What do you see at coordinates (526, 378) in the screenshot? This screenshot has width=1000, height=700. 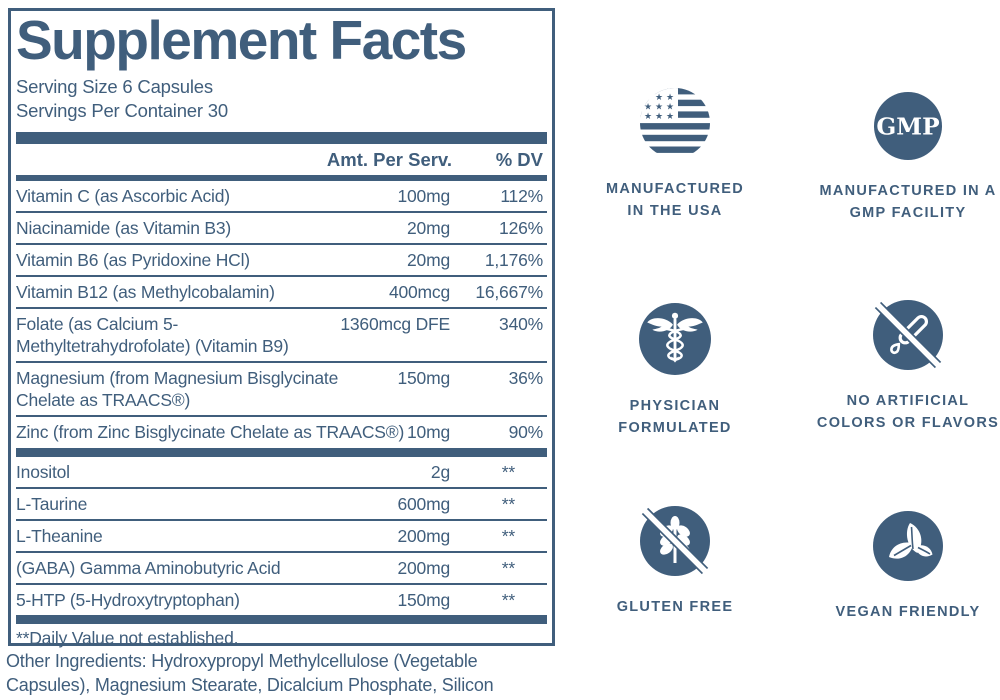 I see `ingredient-dv: 36%` at bounding box center [526, 378].